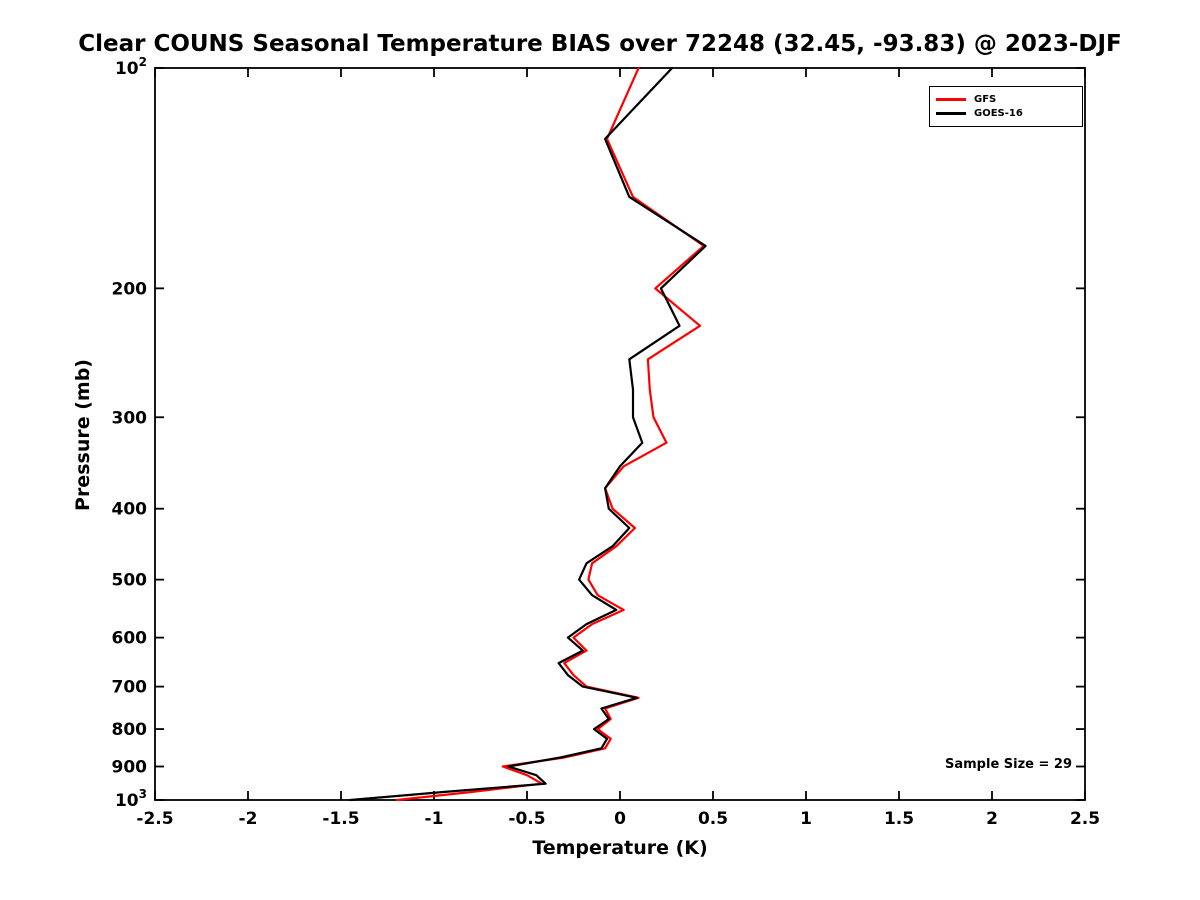  What do you see at coordinates (899, 819) in the screenshot?
I see `x-tick-label: 1.5` at bounding box center [899, 819].